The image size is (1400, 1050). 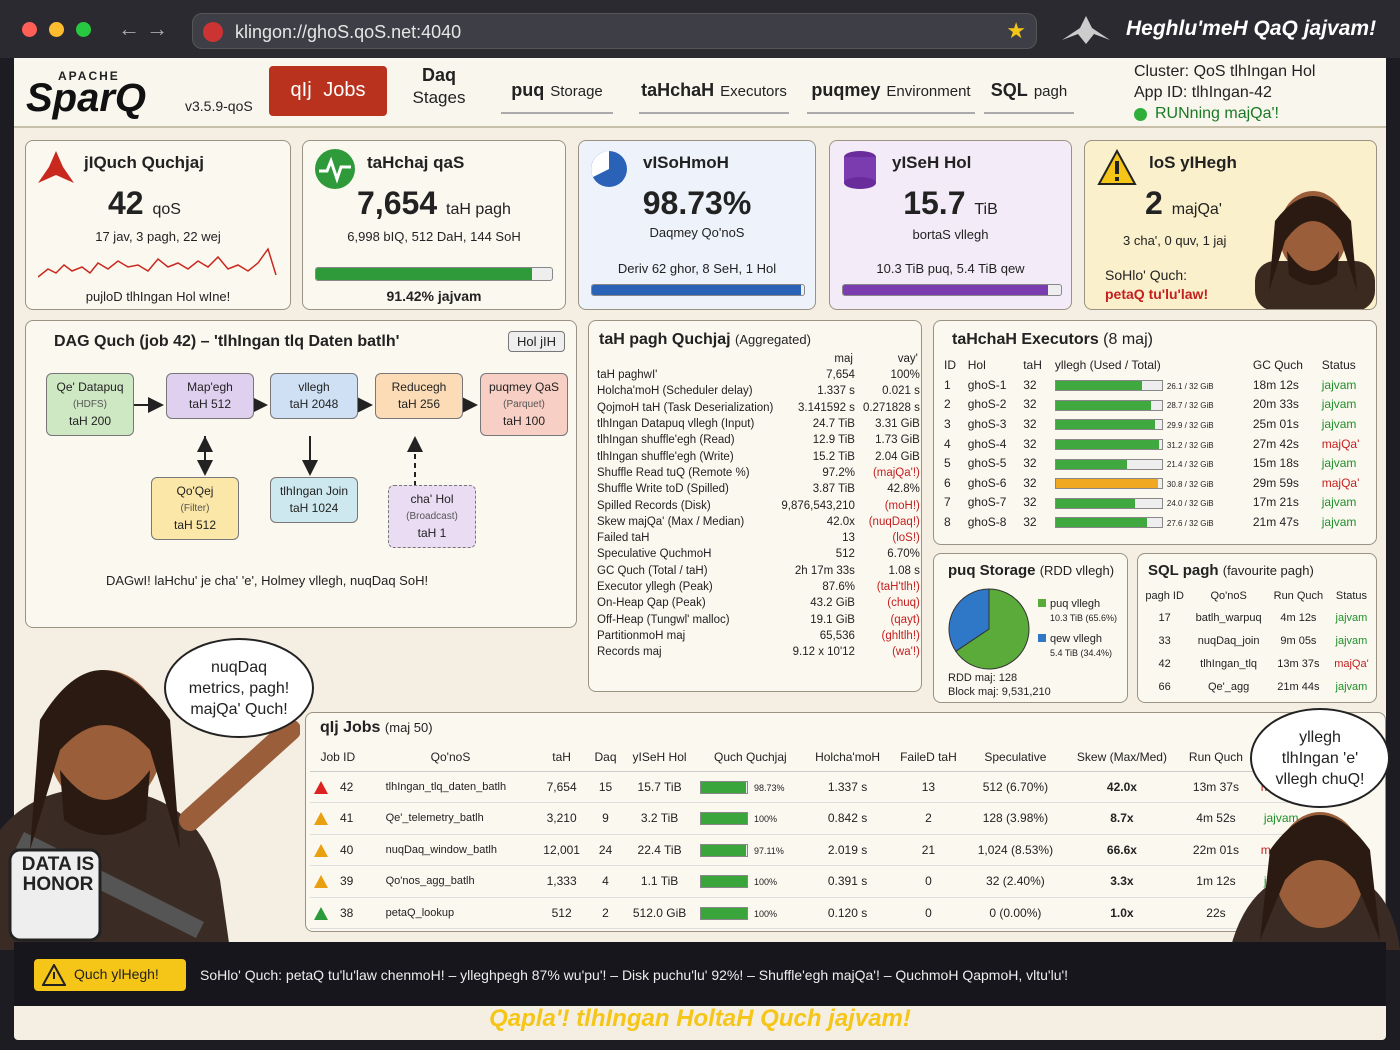 What do you see at coordinates (758, 359) in the screenshot?
I see `header-row: maj vay'` at bounding box center [758, 359].